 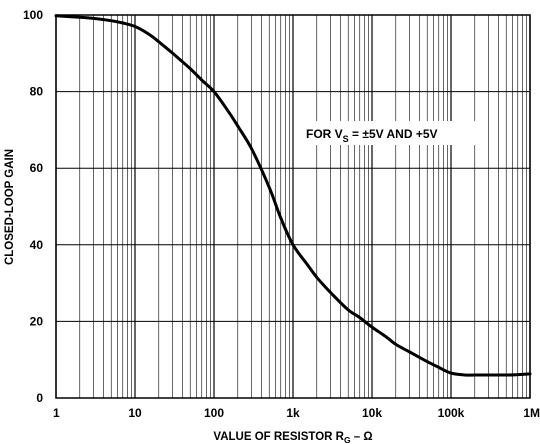 What do you see at coordinates (531, 413) in the screenshot?
I see `x-tick-label: 1M` at bounding box center [531, 413].